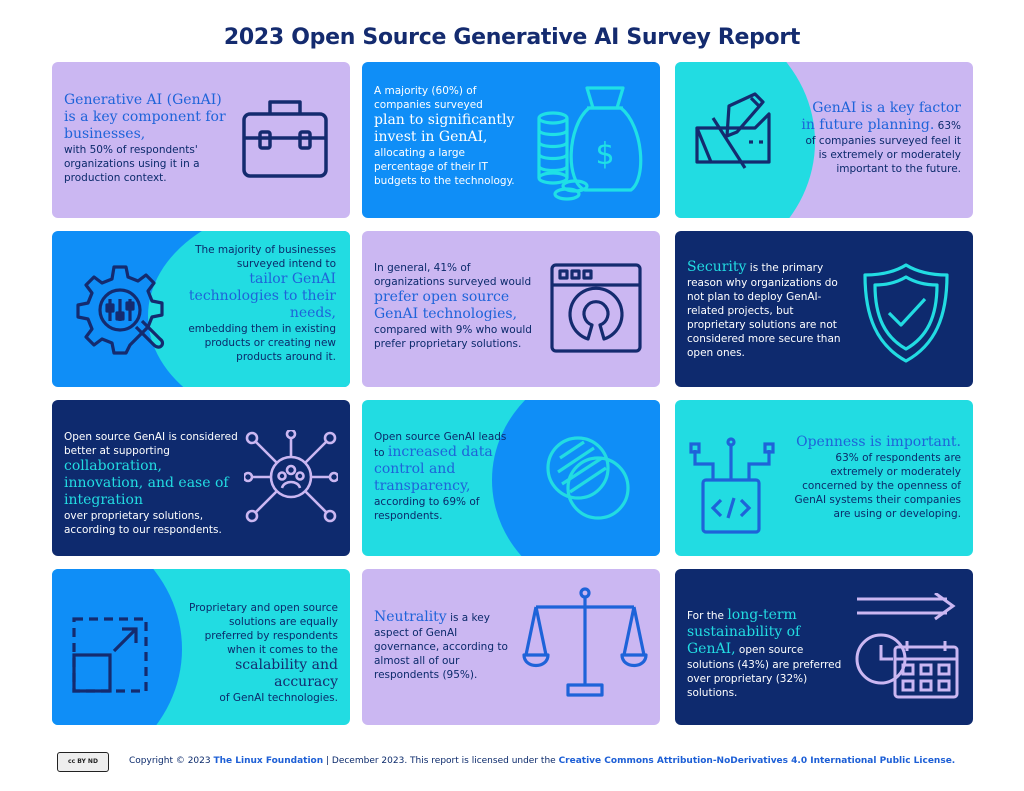 The width and height of the screenshot is (1024, 791). What do you see at coordinates (433, 469) in the screenshot?
I see `card-highlight: increased data control and transparency,` at bounding box center [433, 469].